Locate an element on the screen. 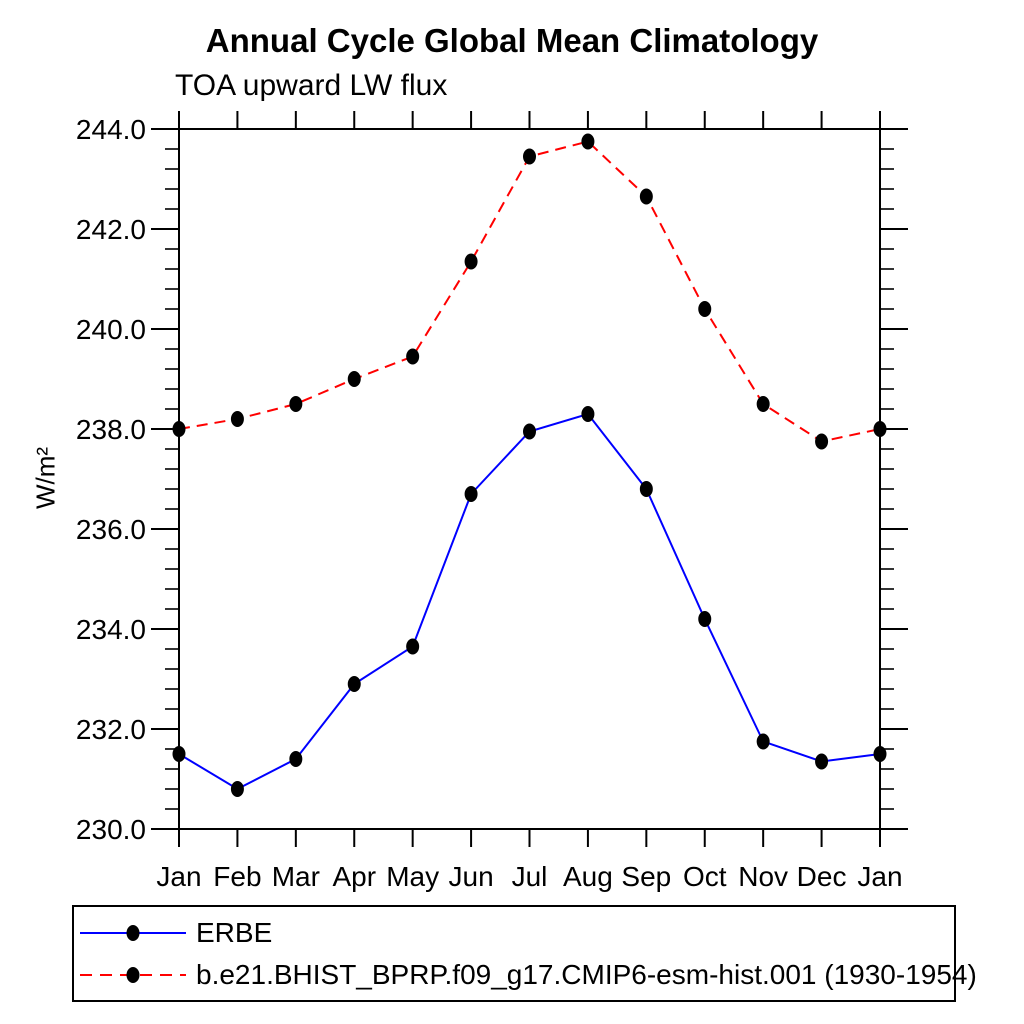 The image size is (1024, 1024). y-tick-label: 232.0 is located at coordinates (111, 729).